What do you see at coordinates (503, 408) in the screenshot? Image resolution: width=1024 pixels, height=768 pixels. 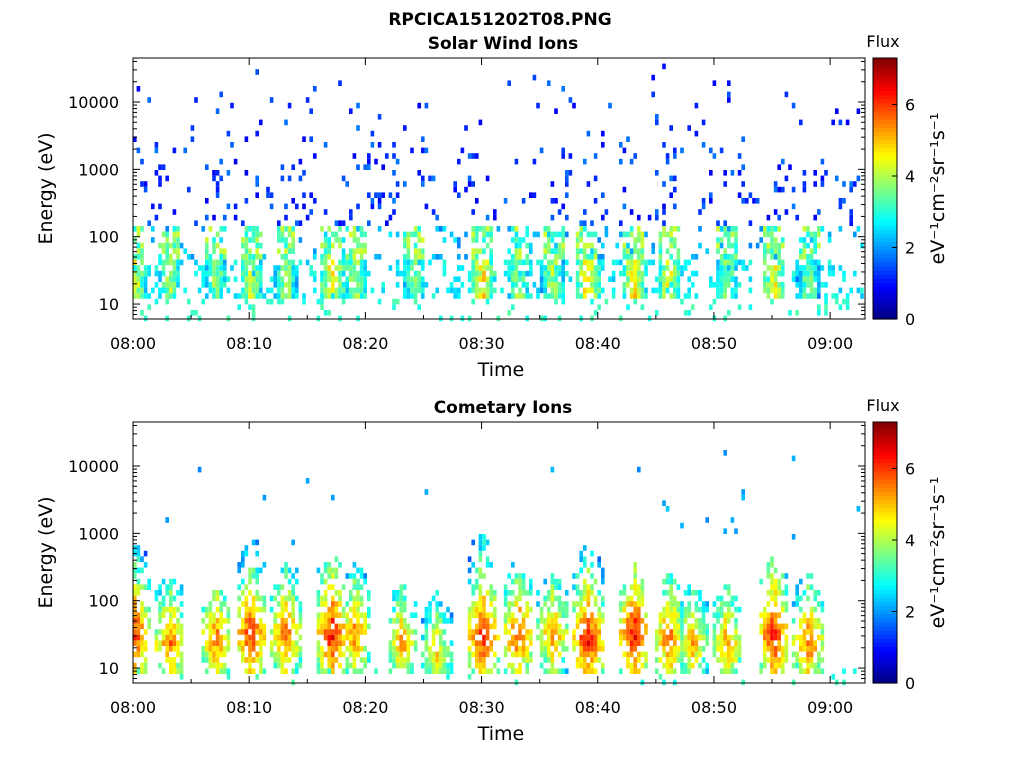 I see `panel-title: Cometary Ions` at bounding box center [503, 408].